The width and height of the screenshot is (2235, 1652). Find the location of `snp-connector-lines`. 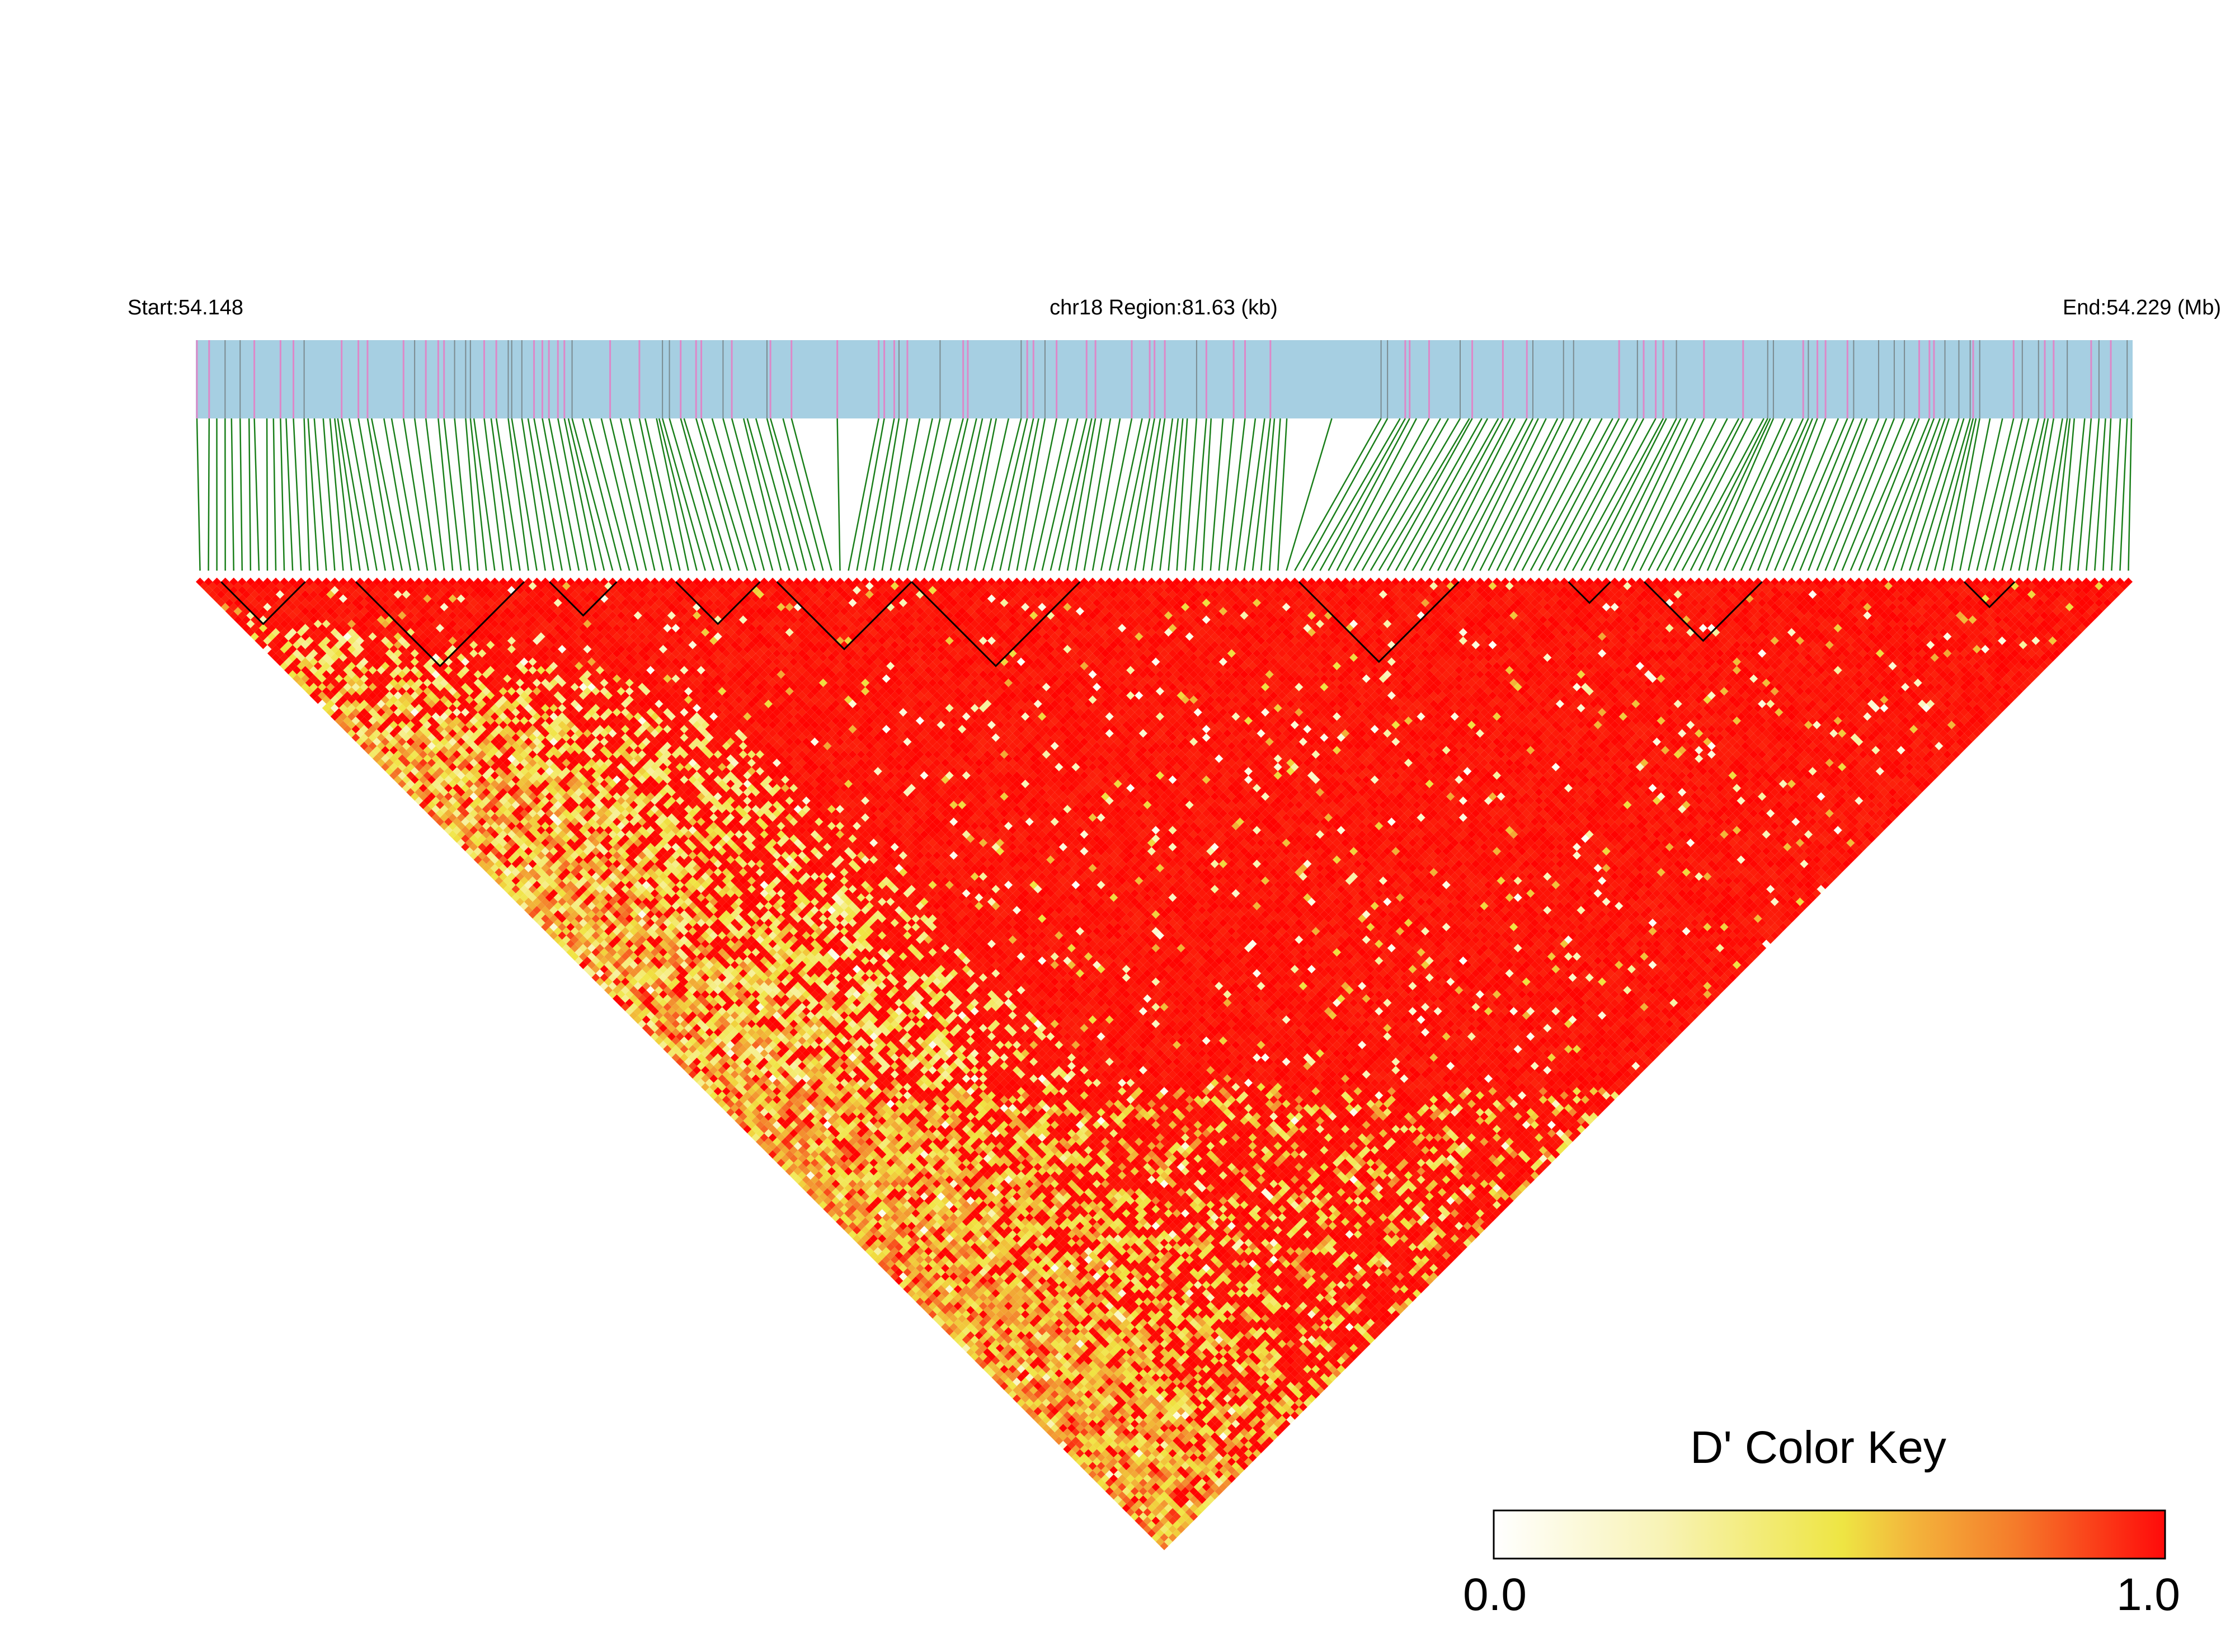

snp-connector-lines is located at coordinates (1164, 495).